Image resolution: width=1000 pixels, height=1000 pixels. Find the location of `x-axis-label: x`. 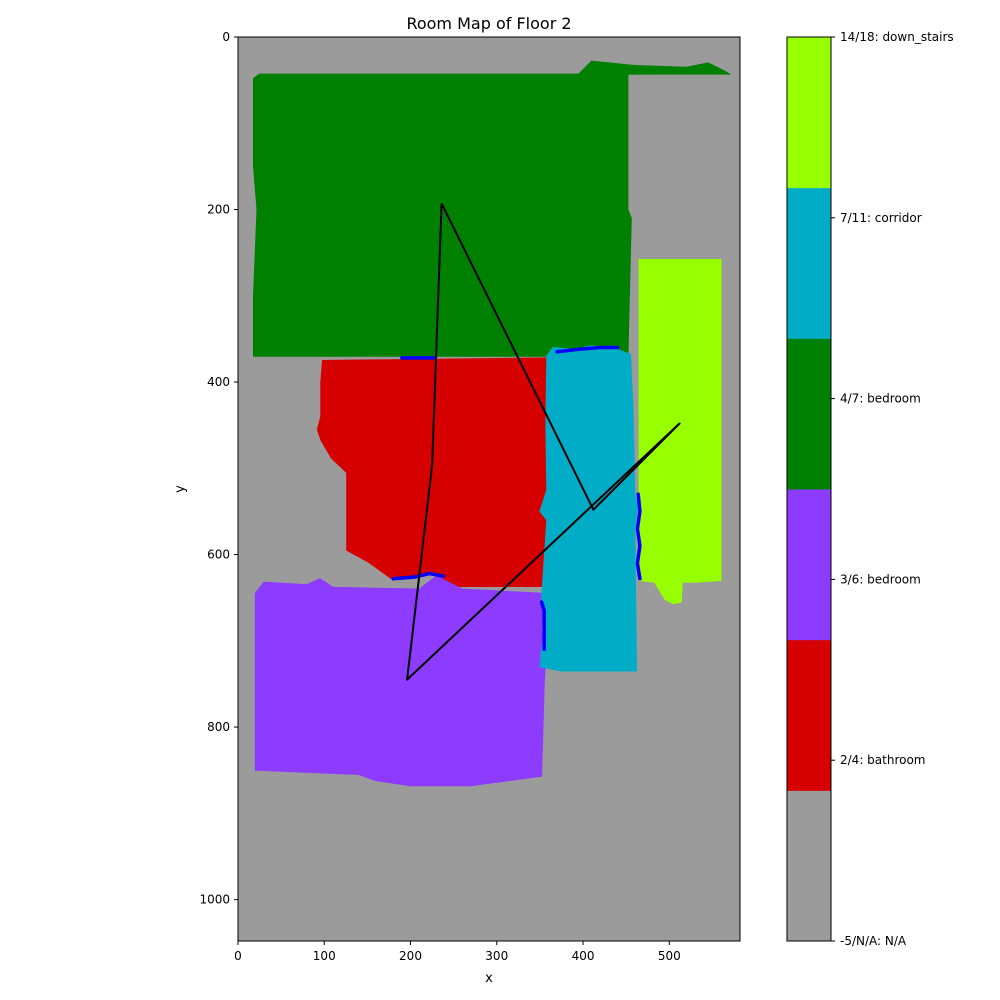

x-axis-label: x is located at coordinates (489, 978).